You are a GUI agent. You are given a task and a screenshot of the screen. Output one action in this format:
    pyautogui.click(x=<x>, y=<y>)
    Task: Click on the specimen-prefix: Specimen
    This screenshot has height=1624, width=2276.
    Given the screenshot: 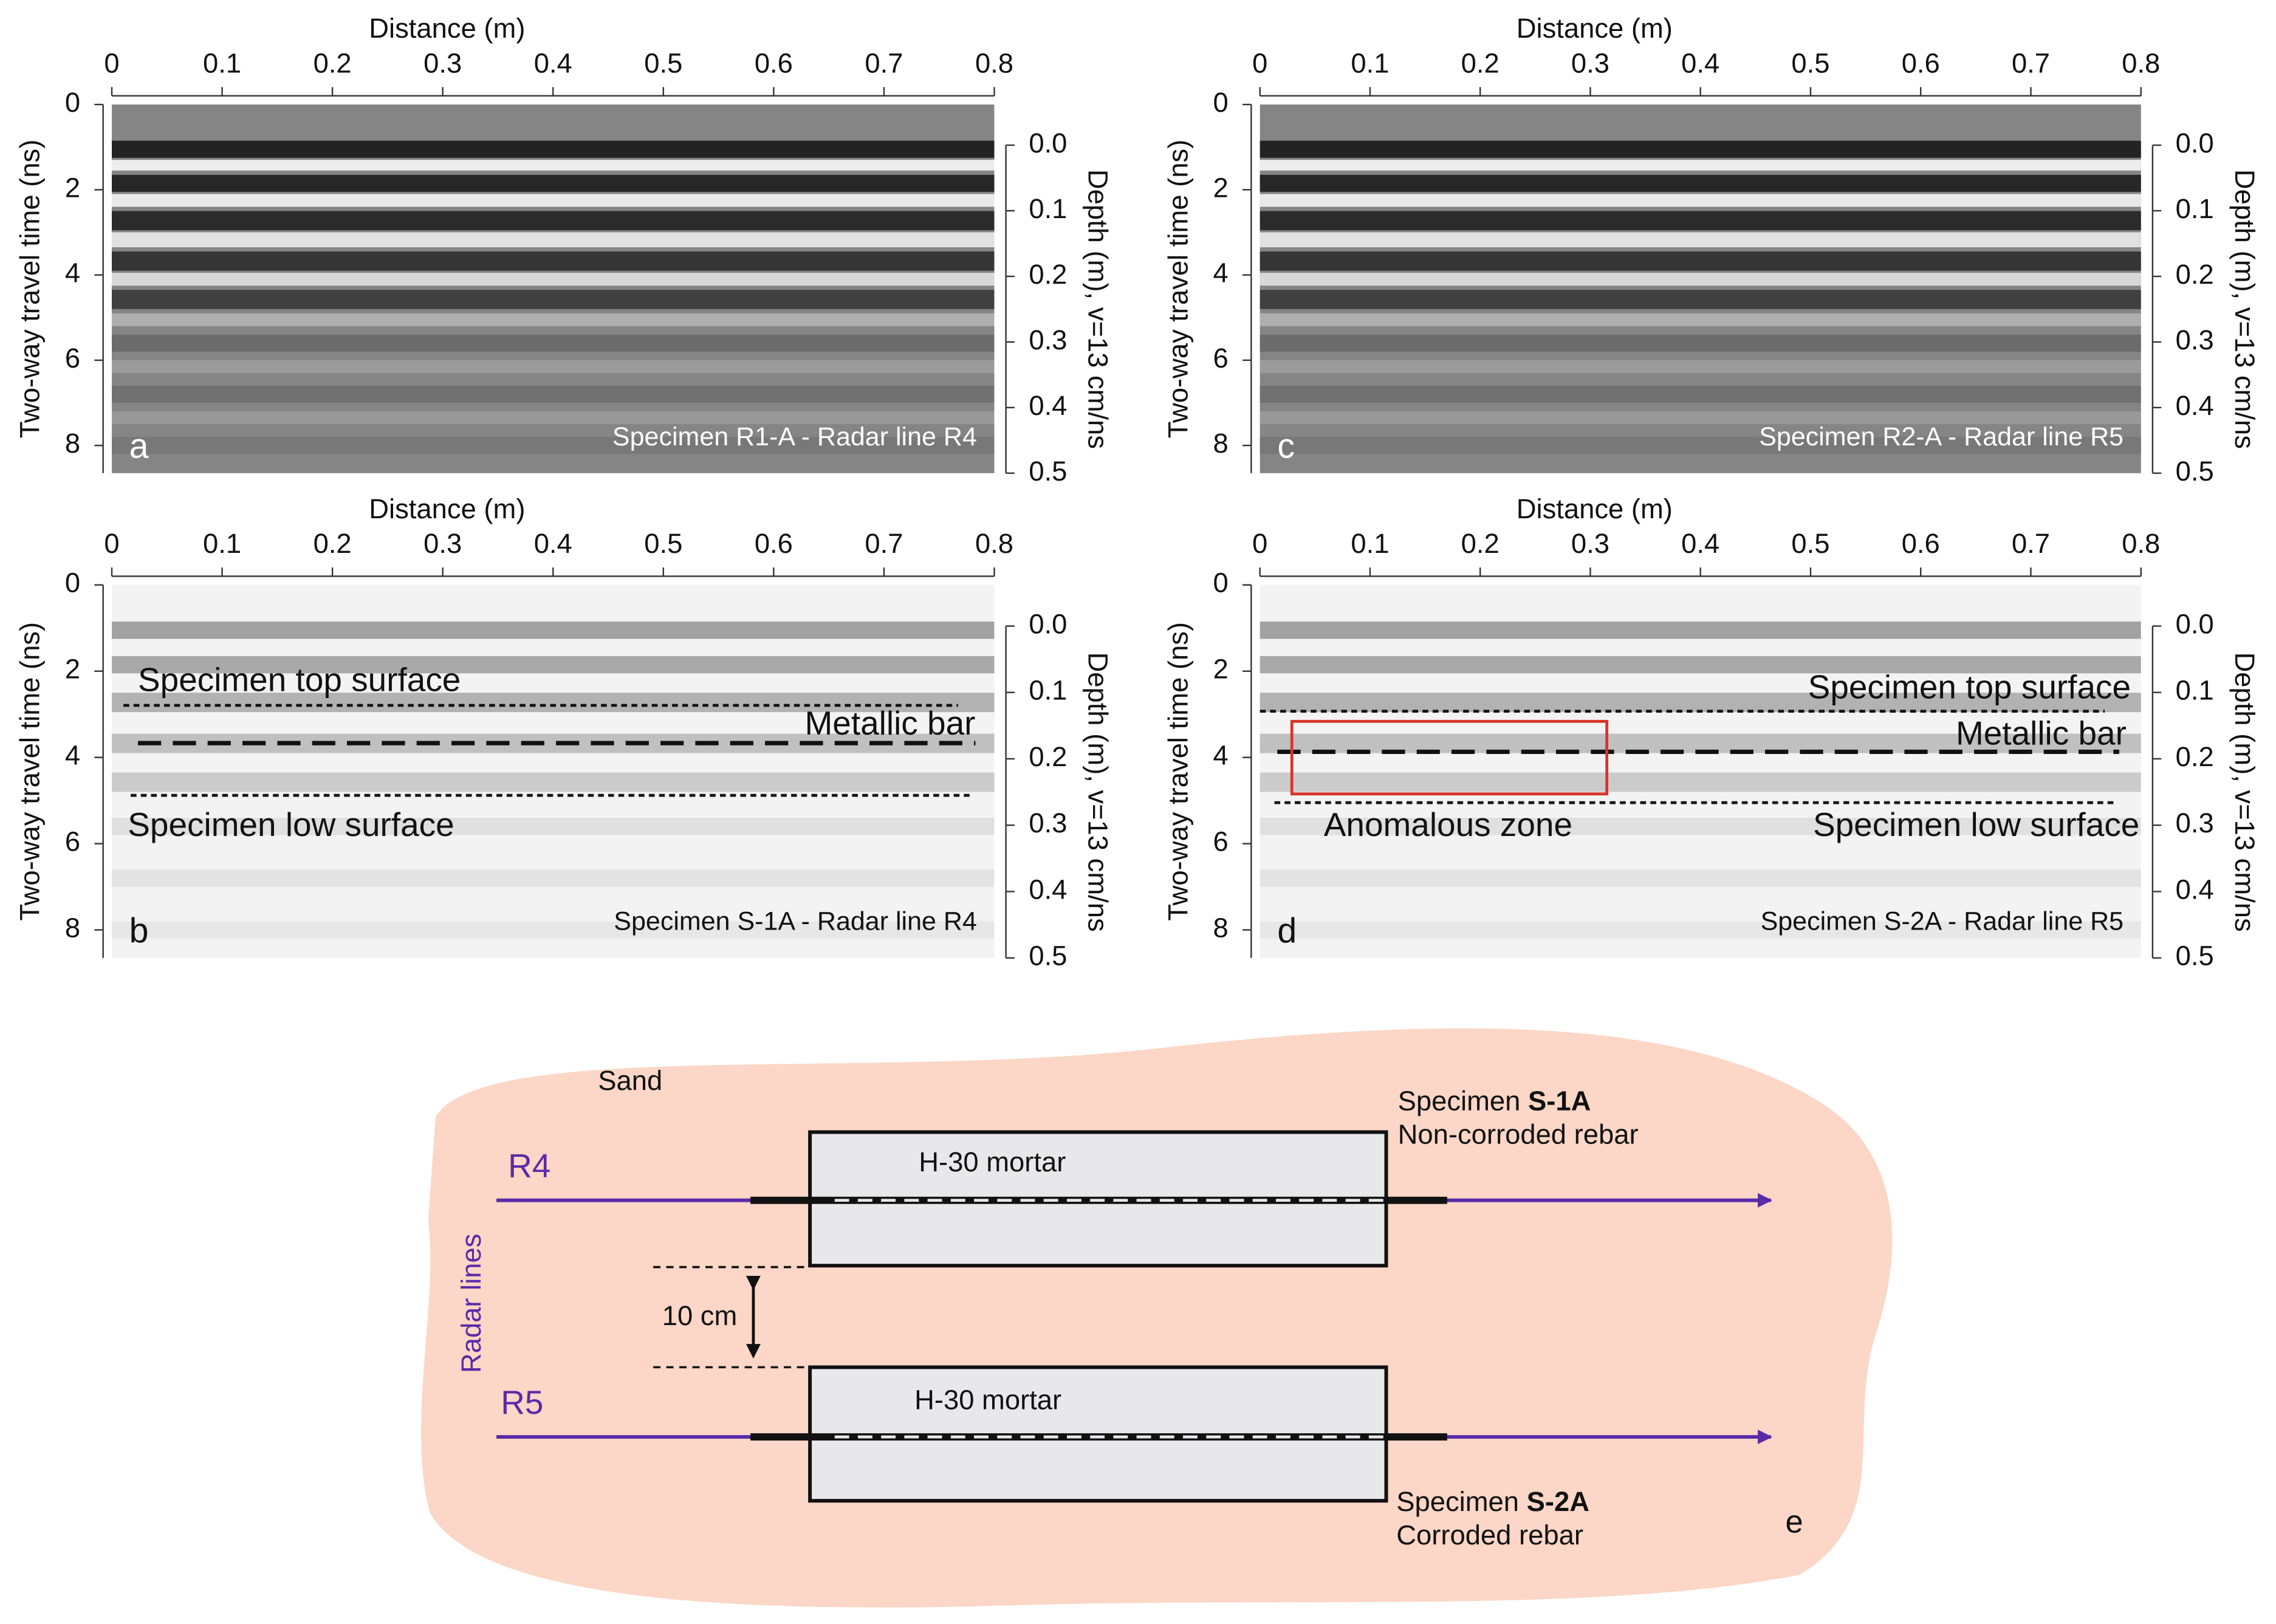 What is the action you would take?
    pyautogui.click(x=1457, y=1501)
    